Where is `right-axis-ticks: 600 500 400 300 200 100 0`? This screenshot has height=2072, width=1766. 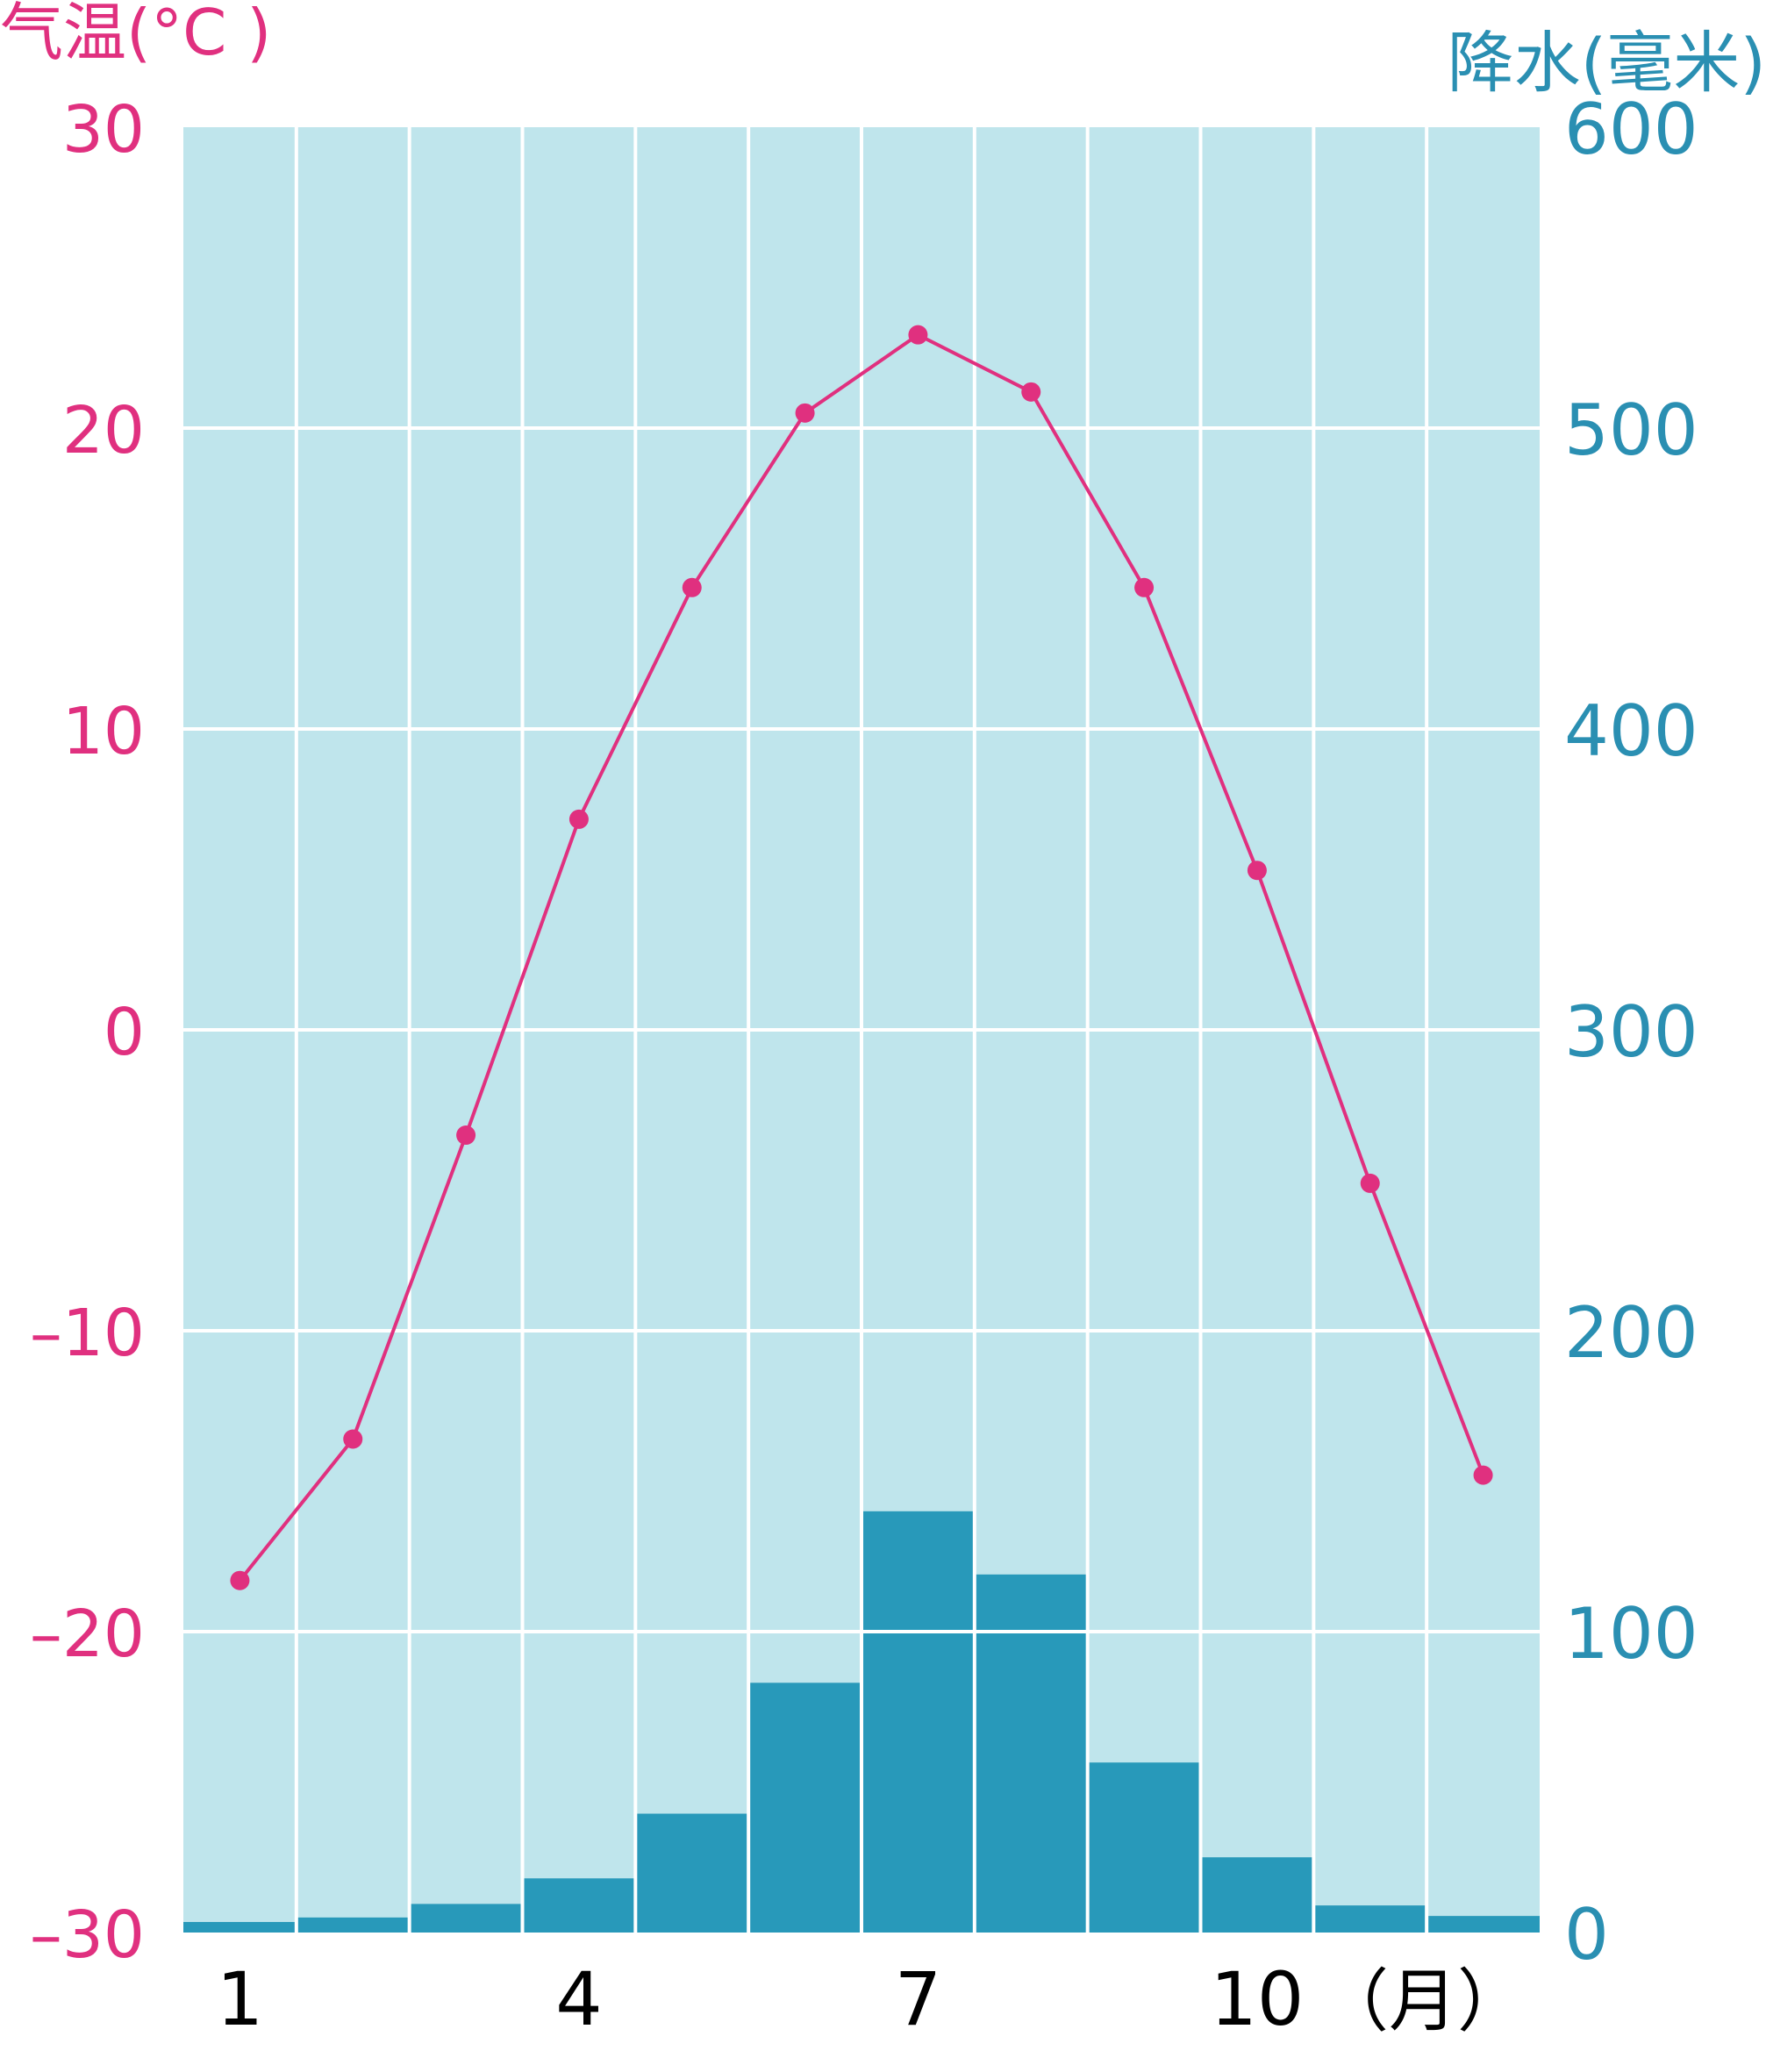 right-axis-ticks: 600 500 400 300 200 100 0 is located at coordinates (1631, 1033).